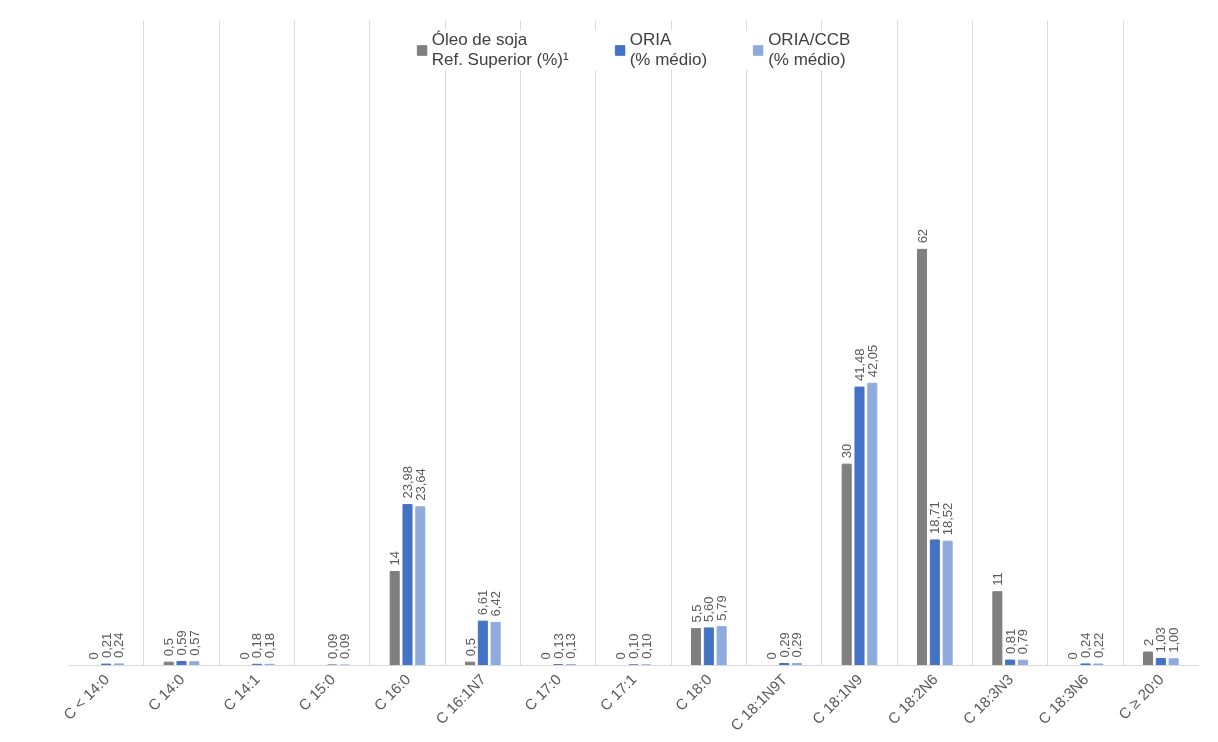 The image size is (1218, 742). Describe the element at coordinates (872, 361) in the screenshot. I see `data-label: 42,05` at that location.